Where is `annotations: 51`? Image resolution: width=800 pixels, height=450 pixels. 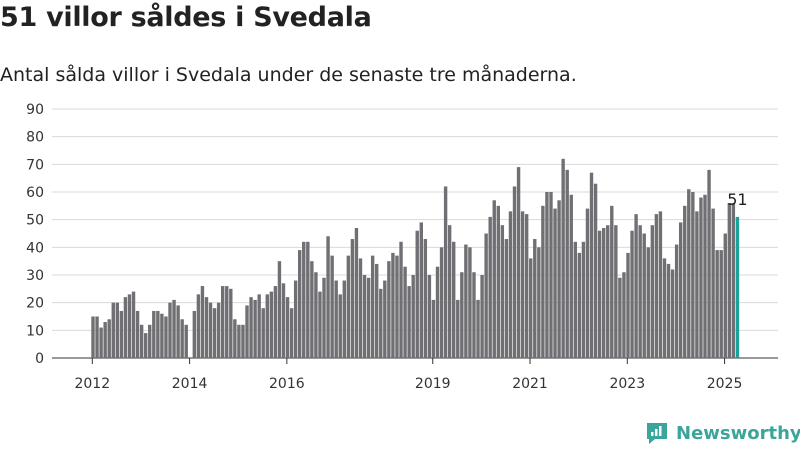
annotations: 51 is located at coordinates (737, 199).